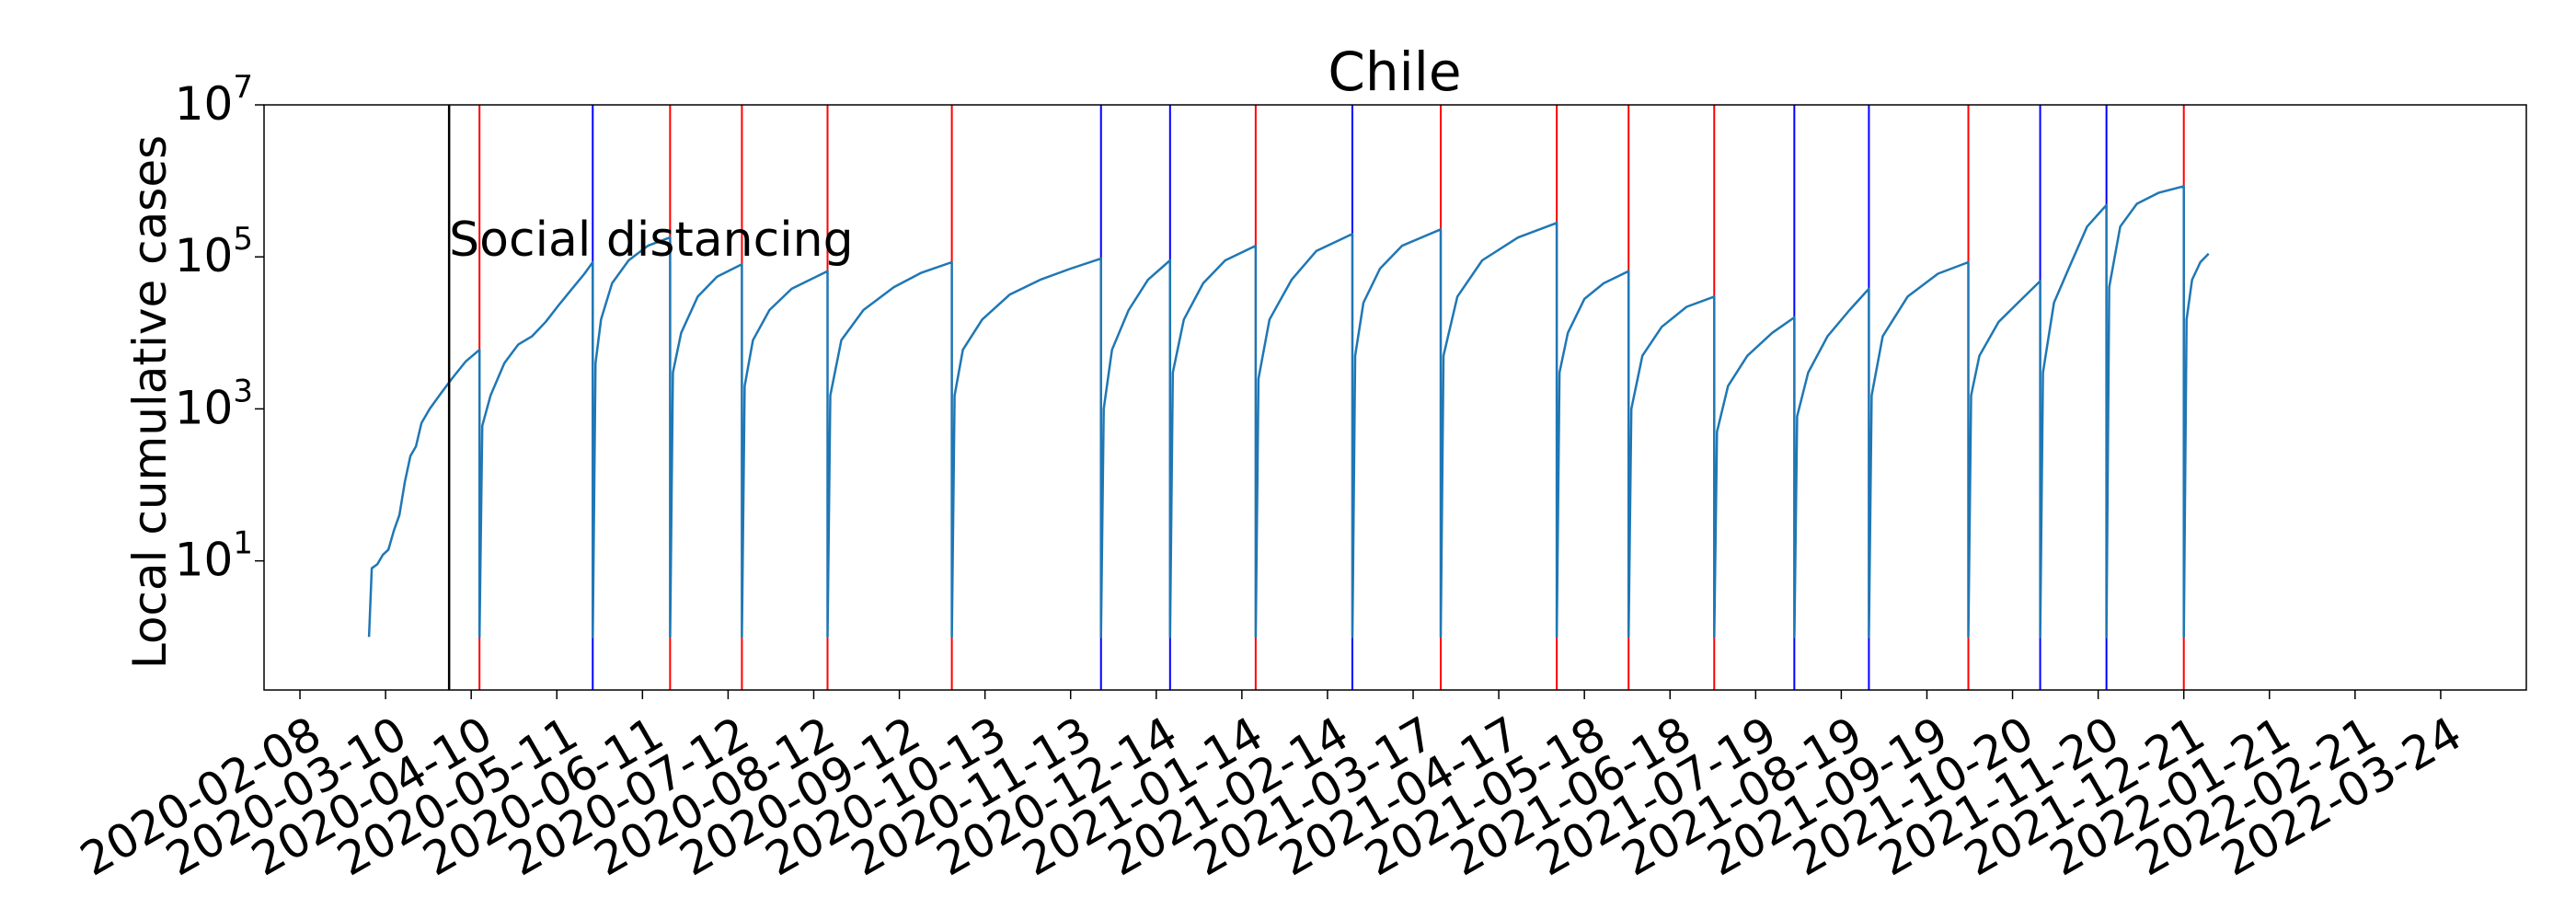 Image resolution: width=2576 pixels, height=920 pixels. I want to click on y-tick-label: 10⁵, so click(214, 252).